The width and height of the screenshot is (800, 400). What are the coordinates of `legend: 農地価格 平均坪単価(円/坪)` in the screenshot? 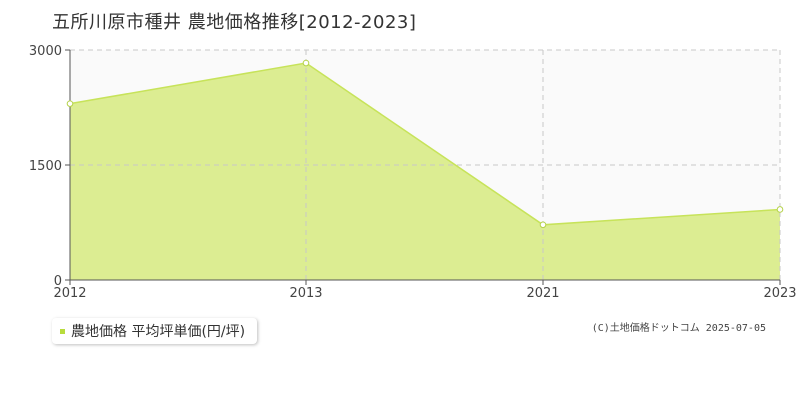 It's located at (155, 331).